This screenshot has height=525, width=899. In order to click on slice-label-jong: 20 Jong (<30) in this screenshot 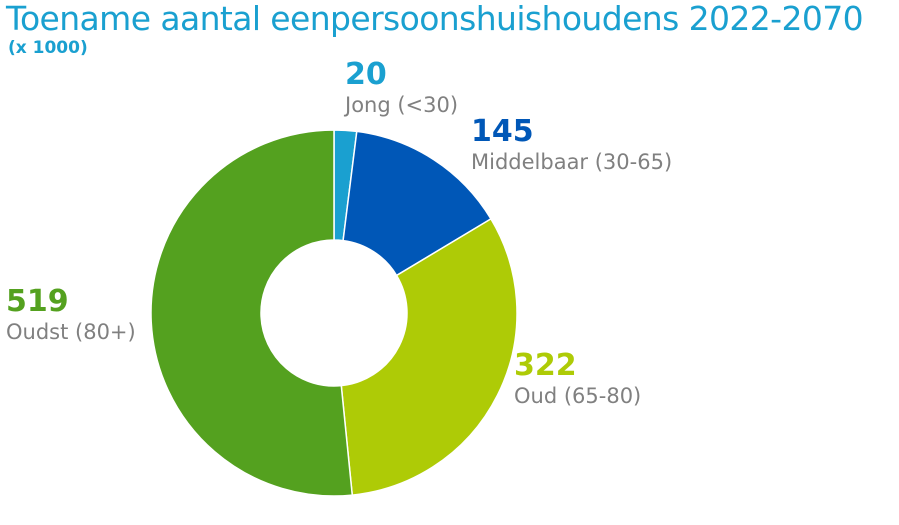, I will do `click(401, 88)`.